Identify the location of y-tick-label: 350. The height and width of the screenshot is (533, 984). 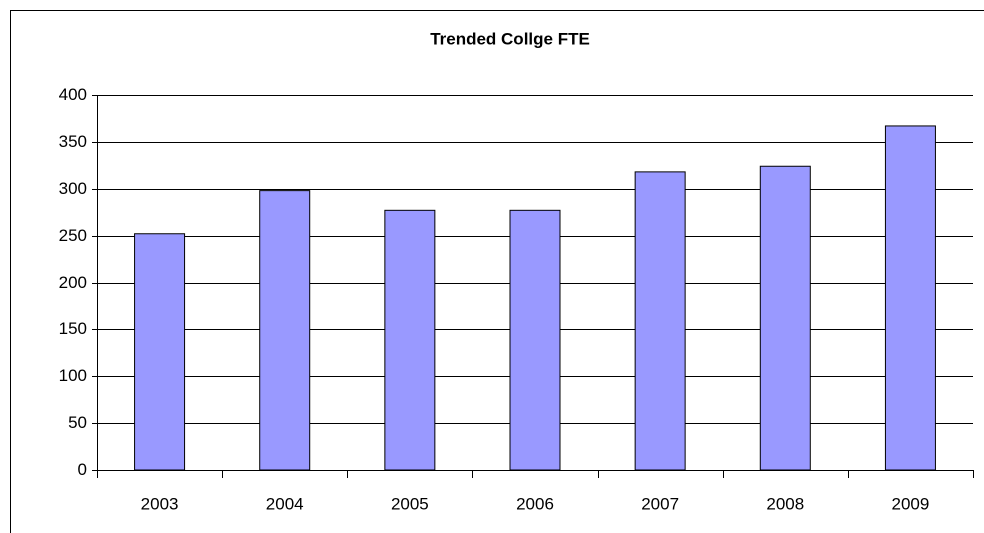
(73, 141).